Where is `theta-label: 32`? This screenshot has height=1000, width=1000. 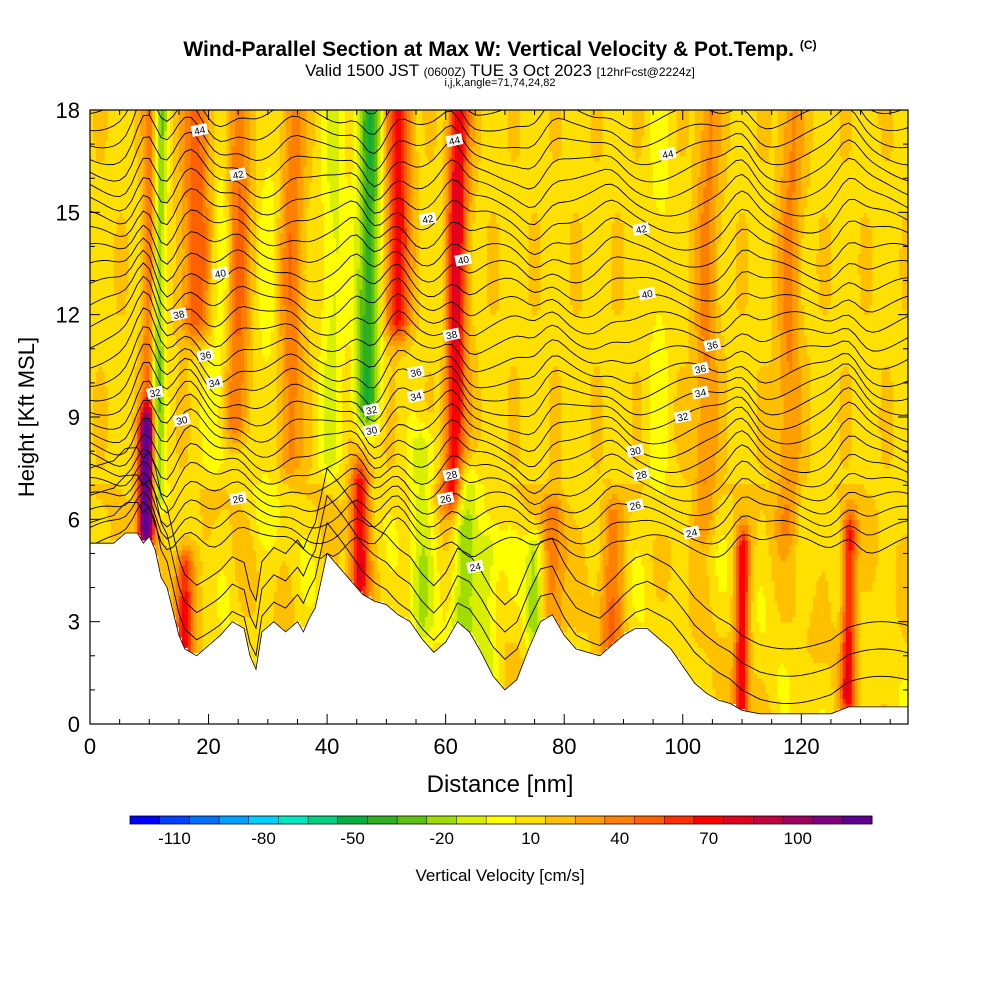
theta-label: 32 is located at coordinates (155, 393).